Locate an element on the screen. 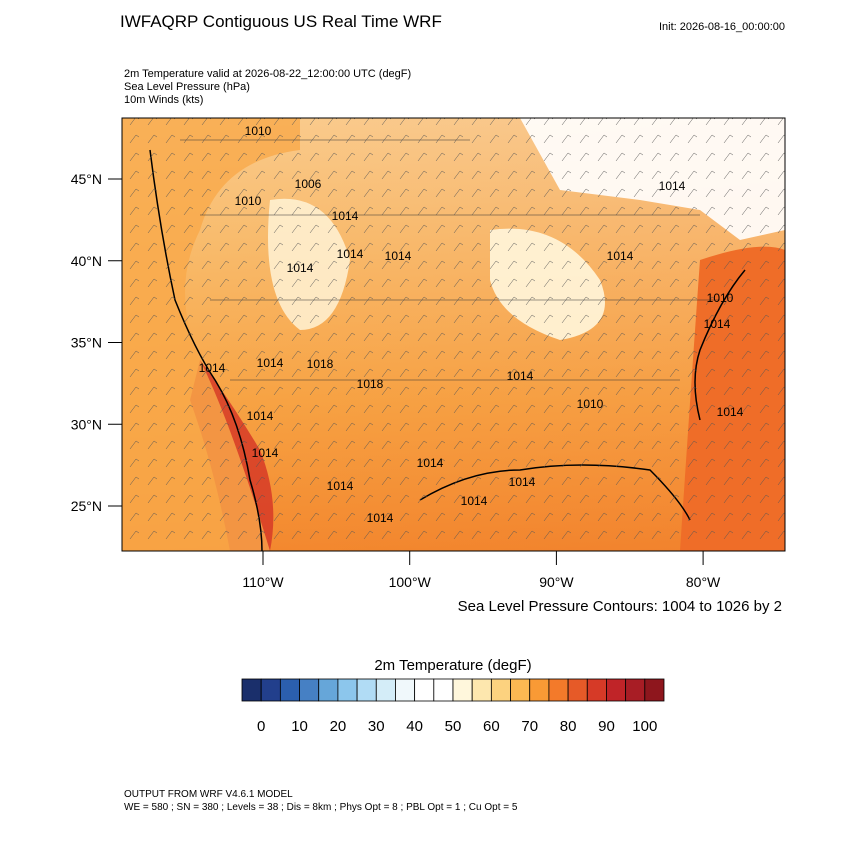 The width and height of the screenshot is (850, 855). contour-label: 1014 is located at coordinates (620, 256).